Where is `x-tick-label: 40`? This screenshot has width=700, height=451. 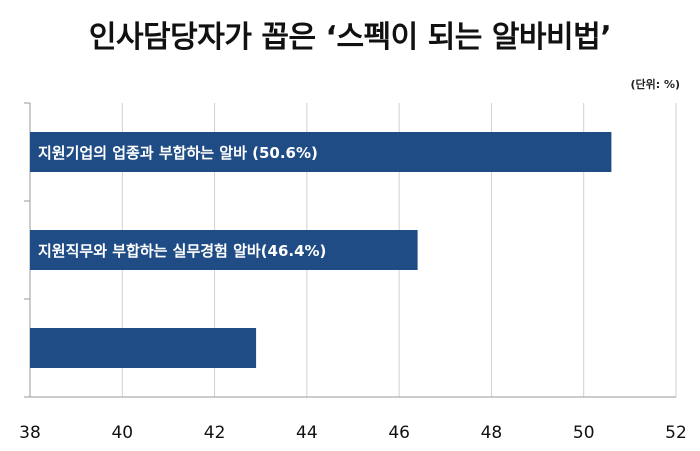
x-tick-label: 40 is located at coordinates (122, 433).